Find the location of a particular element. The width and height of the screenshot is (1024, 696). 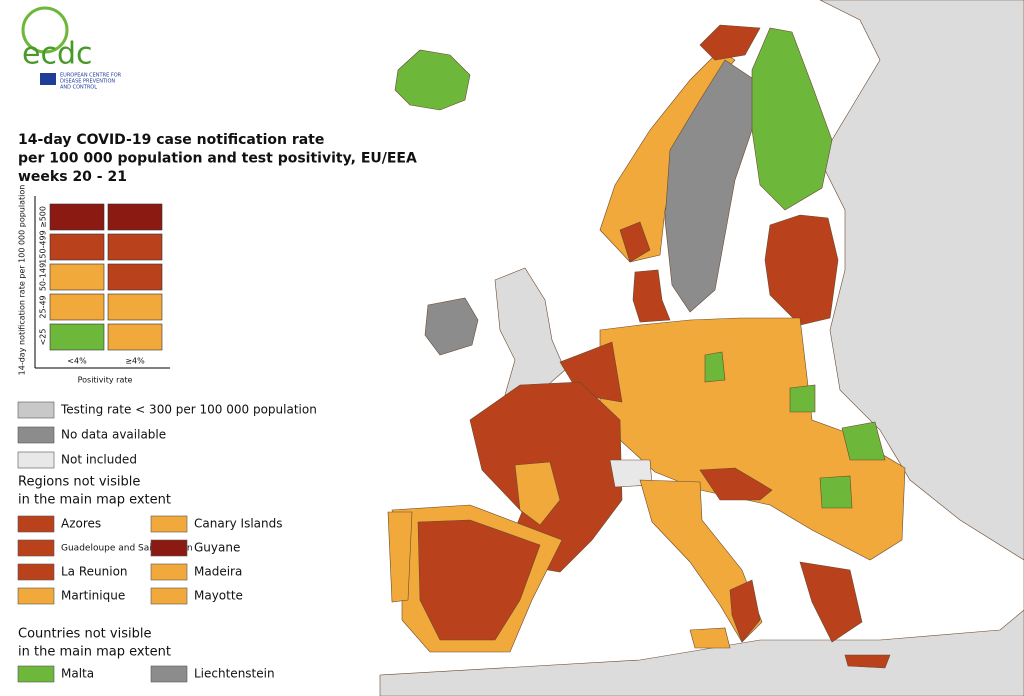

croatia is located at coordinates (736, 484).